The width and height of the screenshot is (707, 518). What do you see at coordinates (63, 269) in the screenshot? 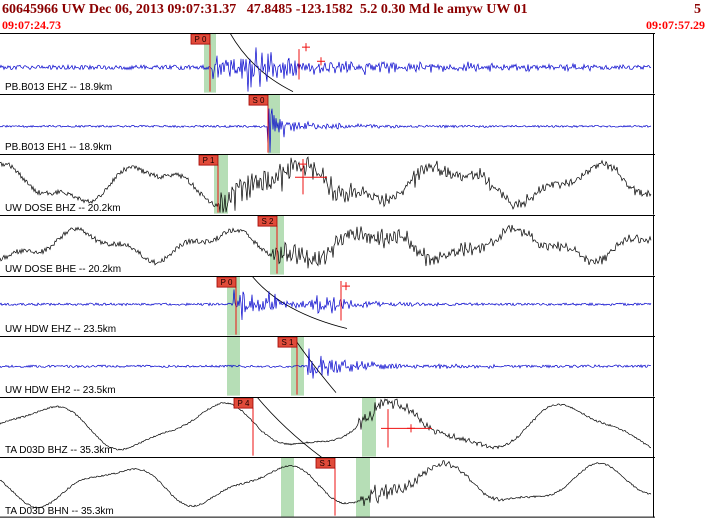
I see `trace-label: UW DOSE BHE -- 20.2km` at bounding box center [63, 269].